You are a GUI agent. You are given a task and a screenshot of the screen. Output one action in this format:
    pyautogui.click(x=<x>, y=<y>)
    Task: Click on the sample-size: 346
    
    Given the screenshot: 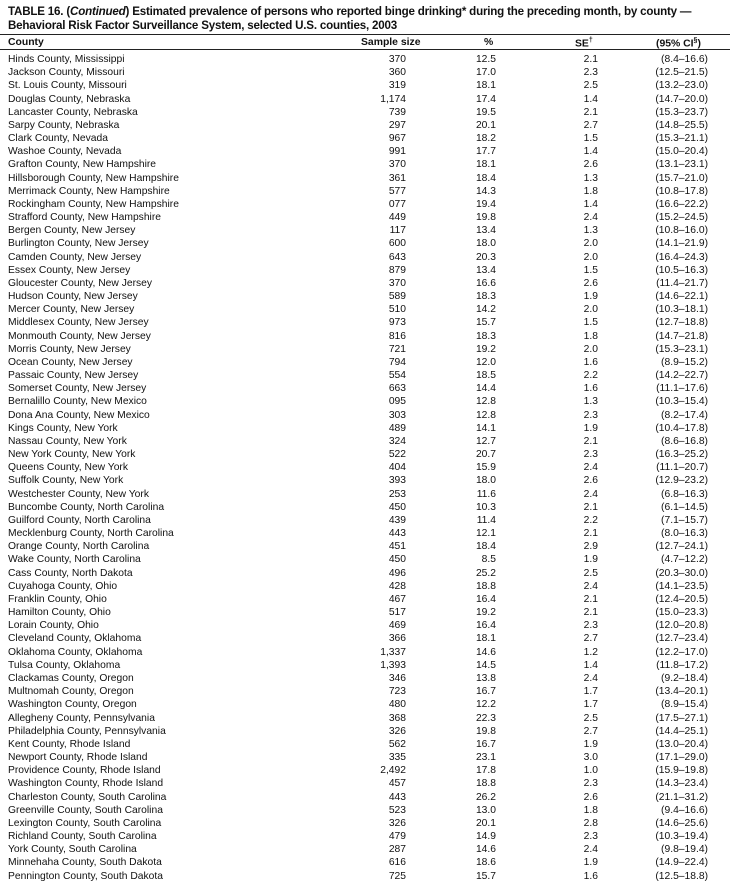 What is the action you would take?
    pyautogui.click(x=397, y=678)
    